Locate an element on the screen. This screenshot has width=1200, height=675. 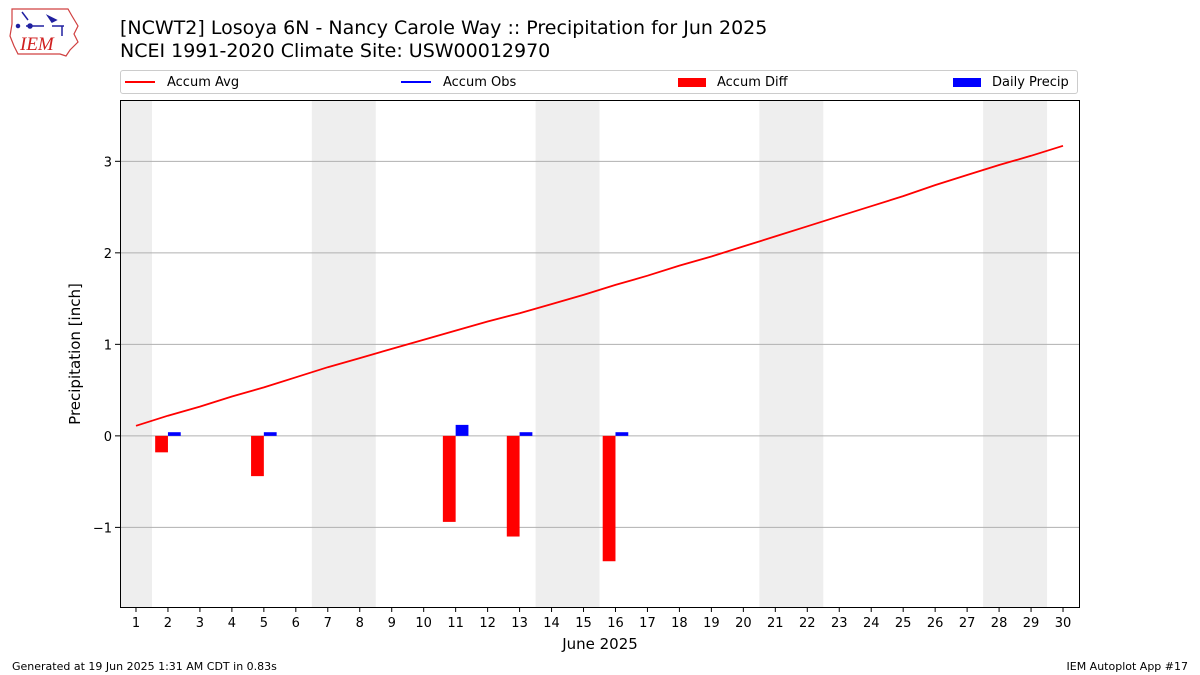
legend-item-daily-precip: Daily Precip is located at coordinates (1011, 82).